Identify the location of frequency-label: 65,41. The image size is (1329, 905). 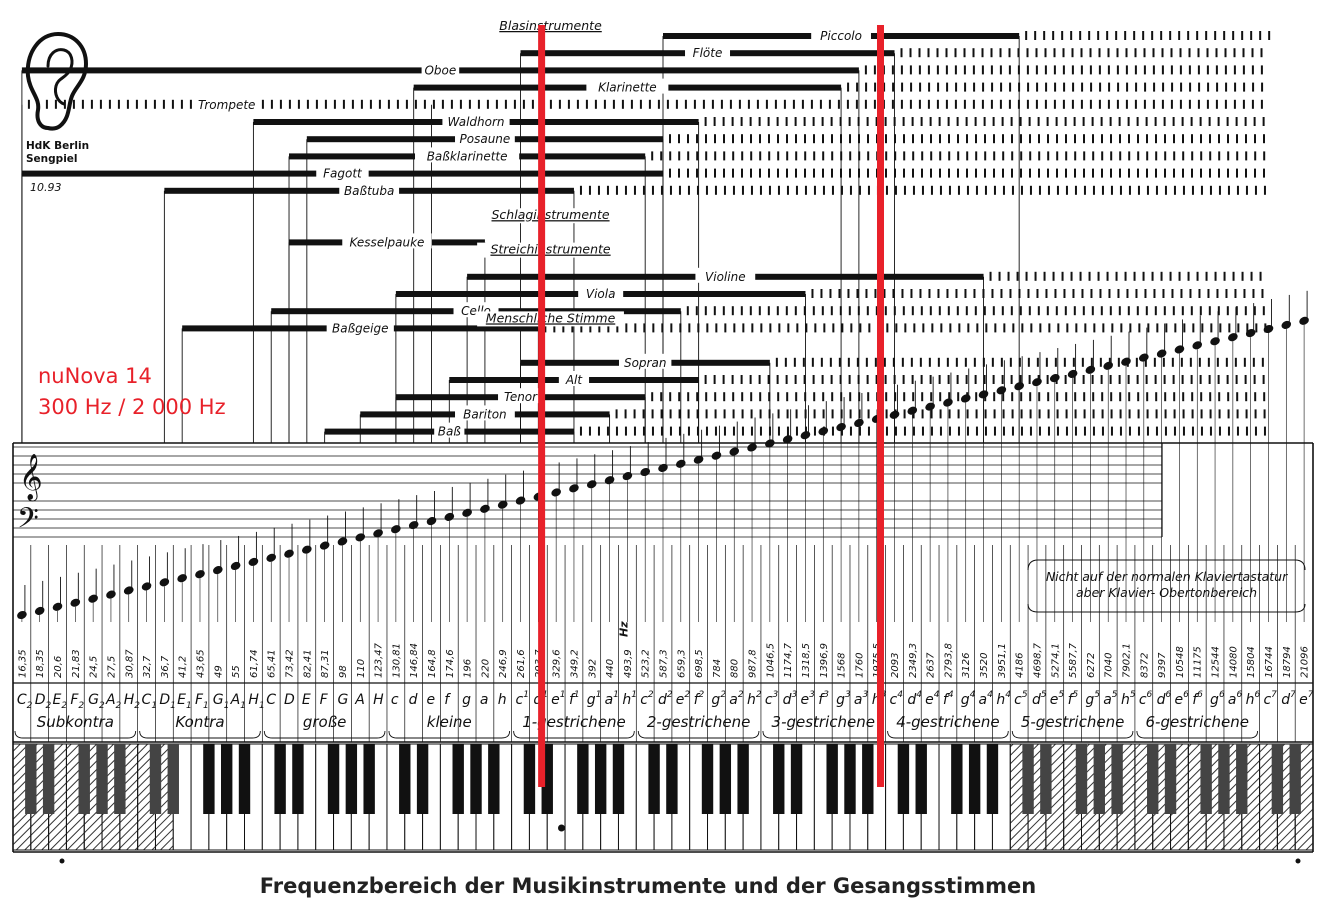
(272, 663).